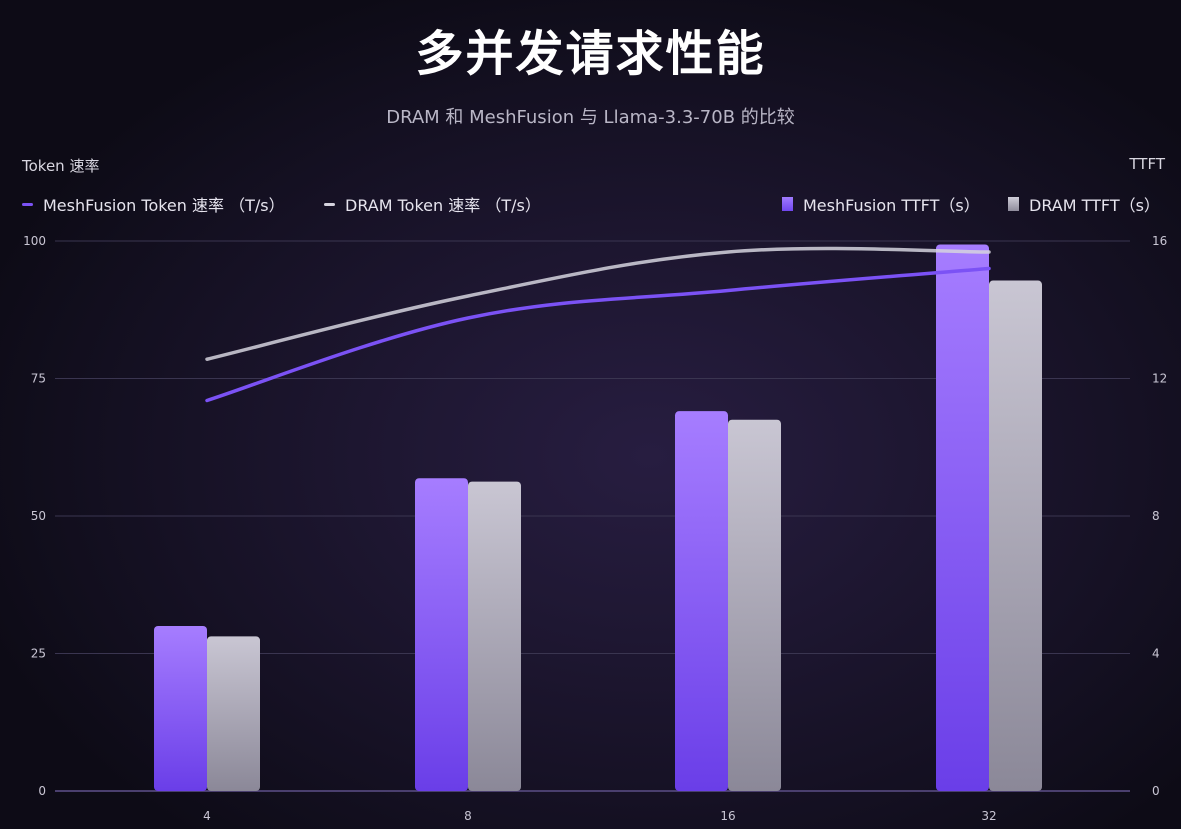 The image size is (1181, 829). Describe the element at coordinates (38, 379) in the screenshot. I see `left-tick-label: 75` at that location.